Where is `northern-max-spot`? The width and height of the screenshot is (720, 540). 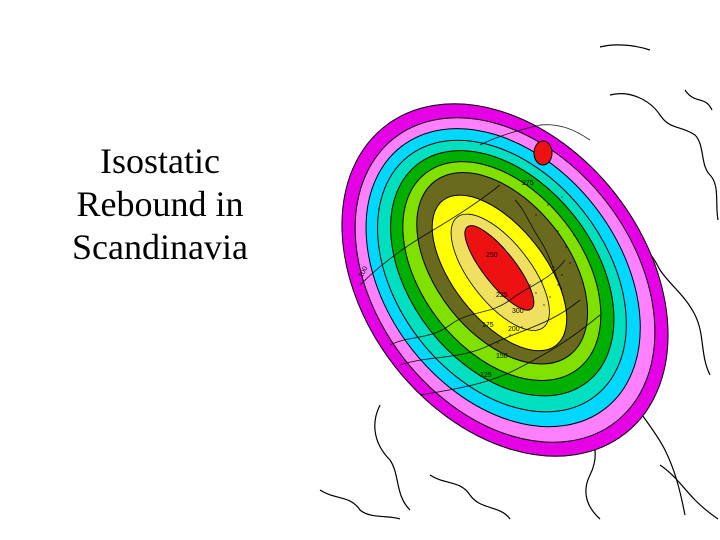
northern-max-spot is located at coordinates (543, 153).